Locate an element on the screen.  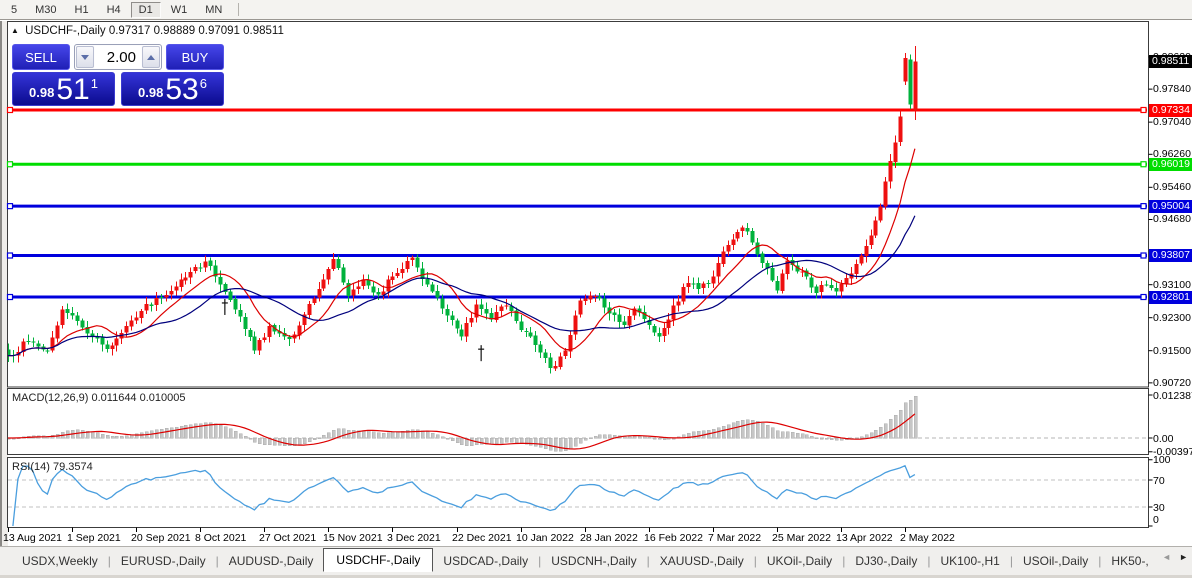
symbol-tab-usdcnh-daily: USDCNH-,Daily is located at coordinates (594, 561).